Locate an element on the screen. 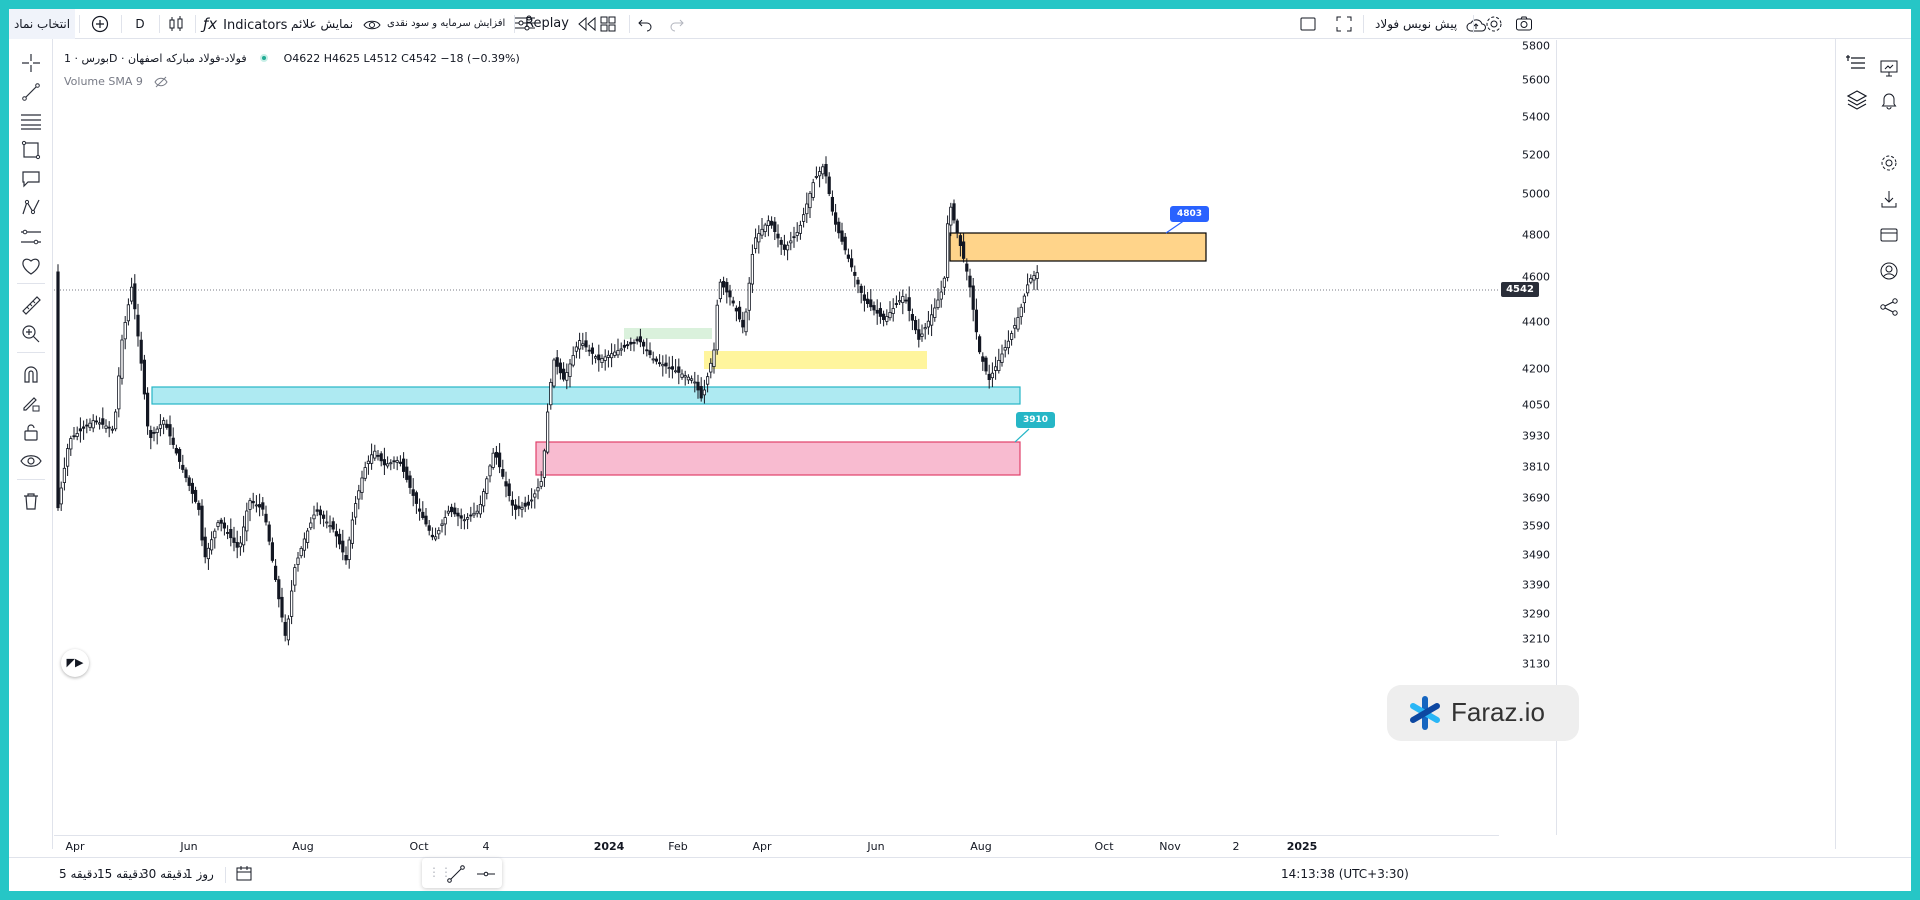 The image size is (1920, 900). chart-type-button is located at coordinates (178, 24).